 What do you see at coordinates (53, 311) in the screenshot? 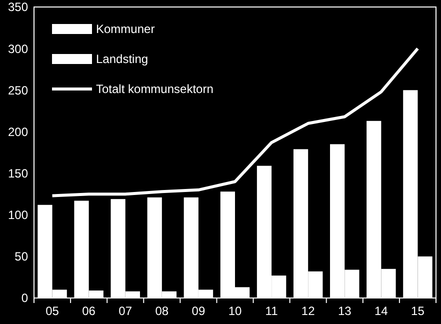
I see `x-tick-label: 05` at bounding box center [53, 311].